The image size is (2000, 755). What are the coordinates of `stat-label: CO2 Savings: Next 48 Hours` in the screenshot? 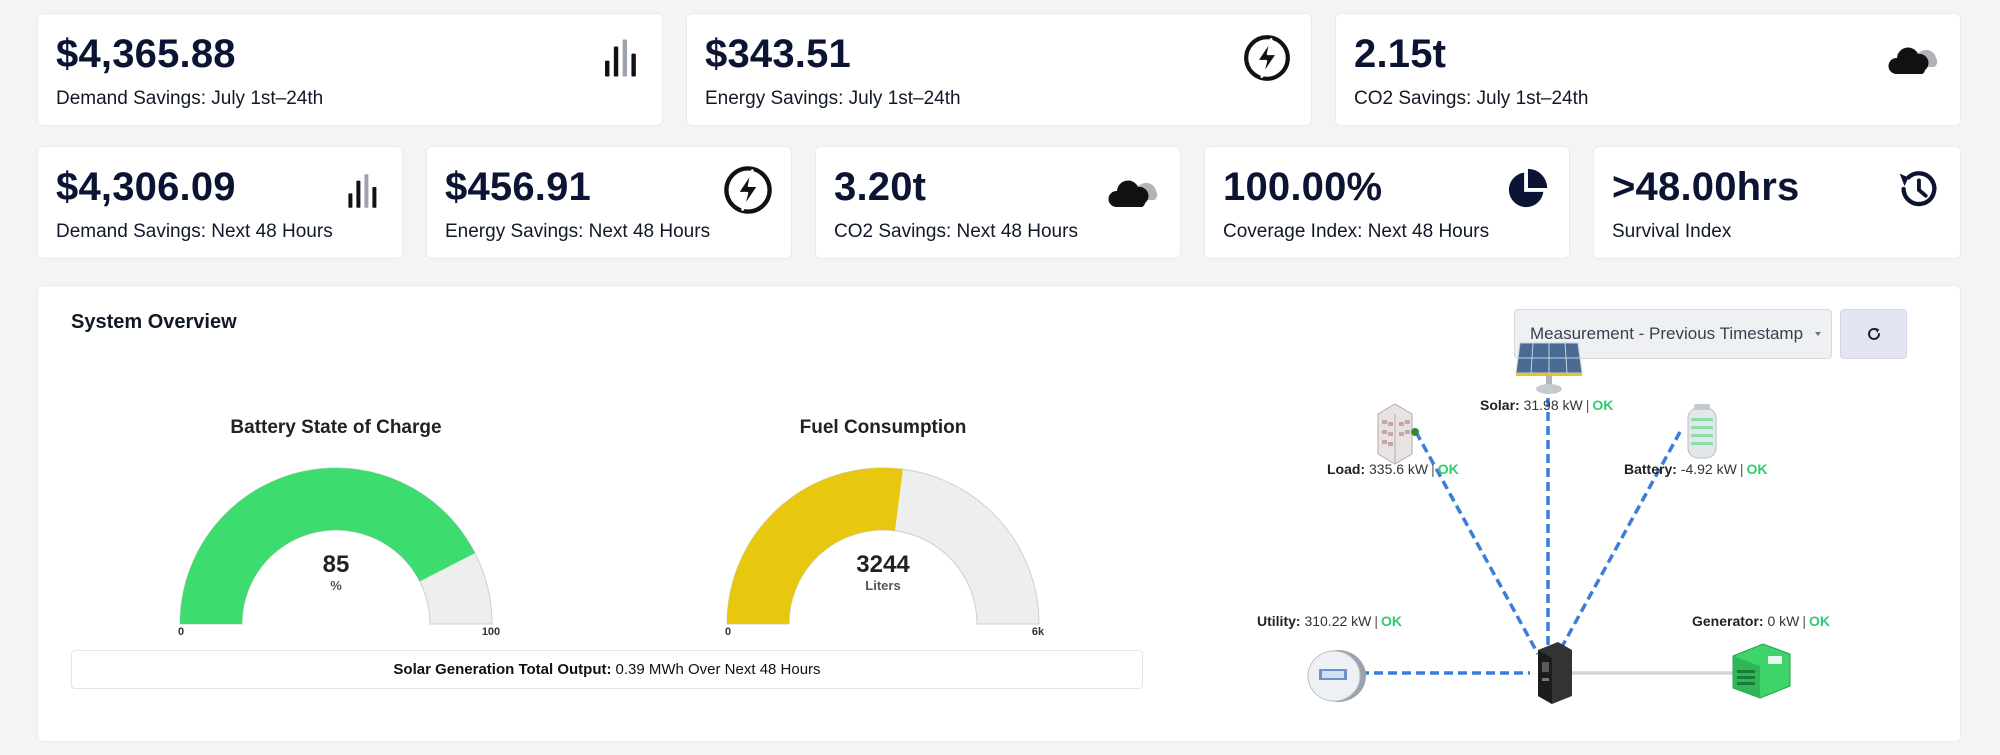 It's located at (956, 231).